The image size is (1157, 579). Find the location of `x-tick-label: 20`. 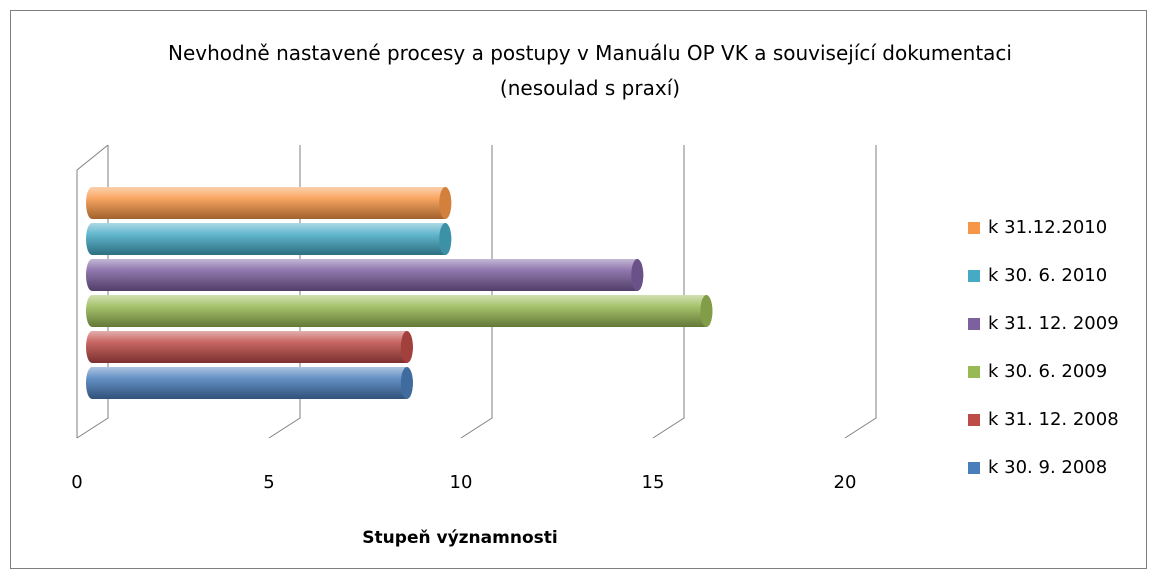

x-tick-label: 20 is located at coordinates (845, 482).